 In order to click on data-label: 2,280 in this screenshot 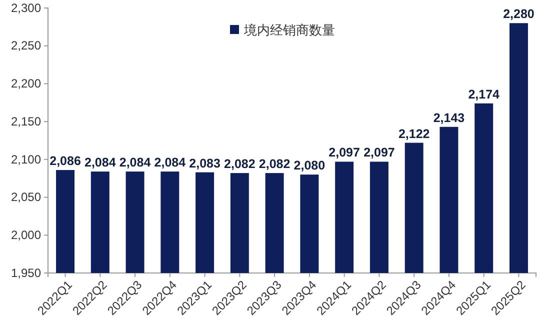, I will do `click(518, 14)`.